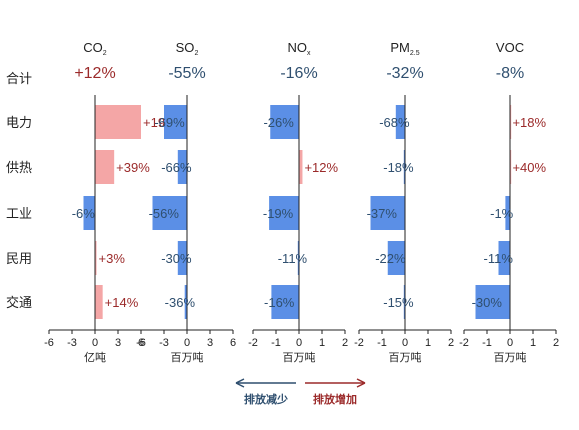 Image resolution: width=579 pixels, height=430 pixels. What do you see at coordinates (19, 79) in the screenshot?
I see `total-row-label: 合计` at bounding box center [19, 79].